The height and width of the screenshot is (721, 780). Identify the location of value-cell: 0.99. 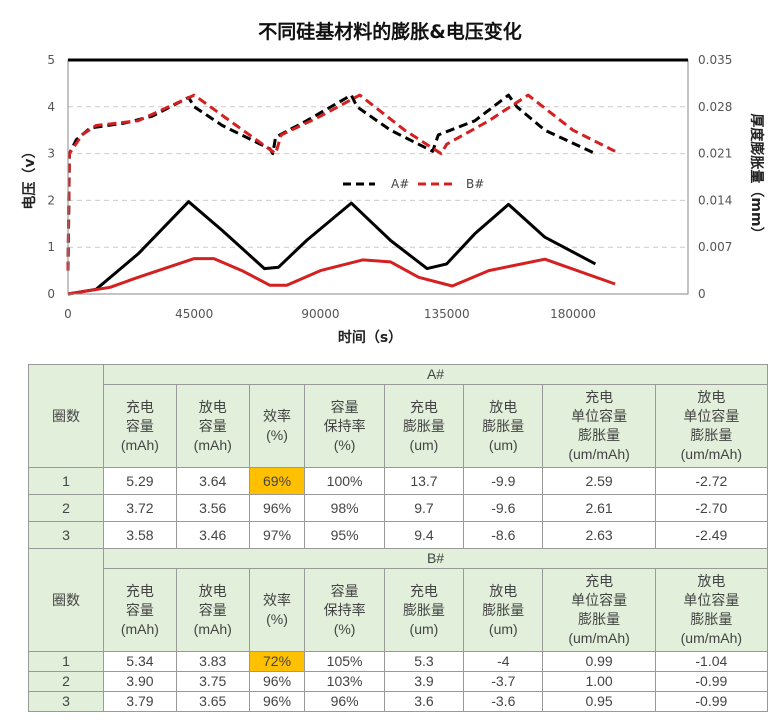
(599, 661).